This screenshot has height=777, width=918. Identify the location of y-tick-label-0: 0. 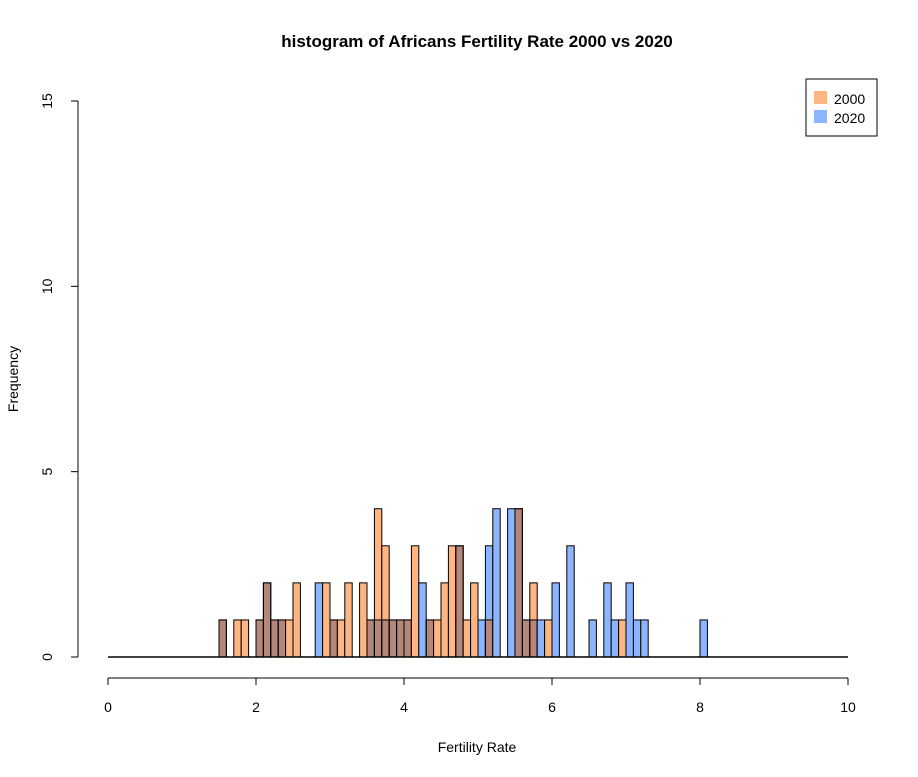
(47, 657).